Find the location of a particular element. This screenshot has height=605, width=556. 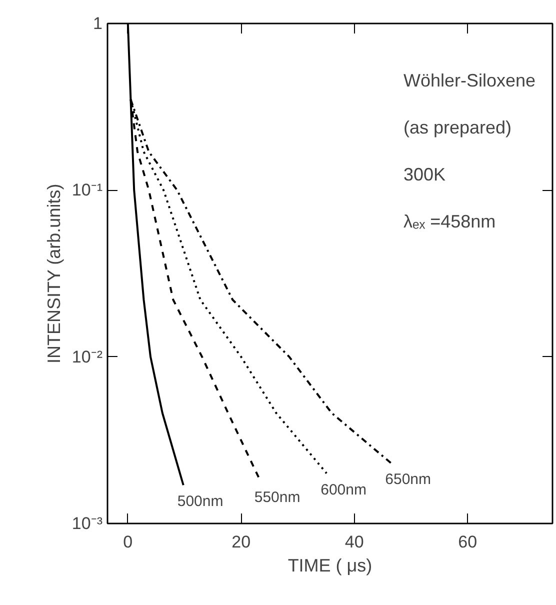

x-axis-title: TIME ( μs) is located at coordinates (330, 566).